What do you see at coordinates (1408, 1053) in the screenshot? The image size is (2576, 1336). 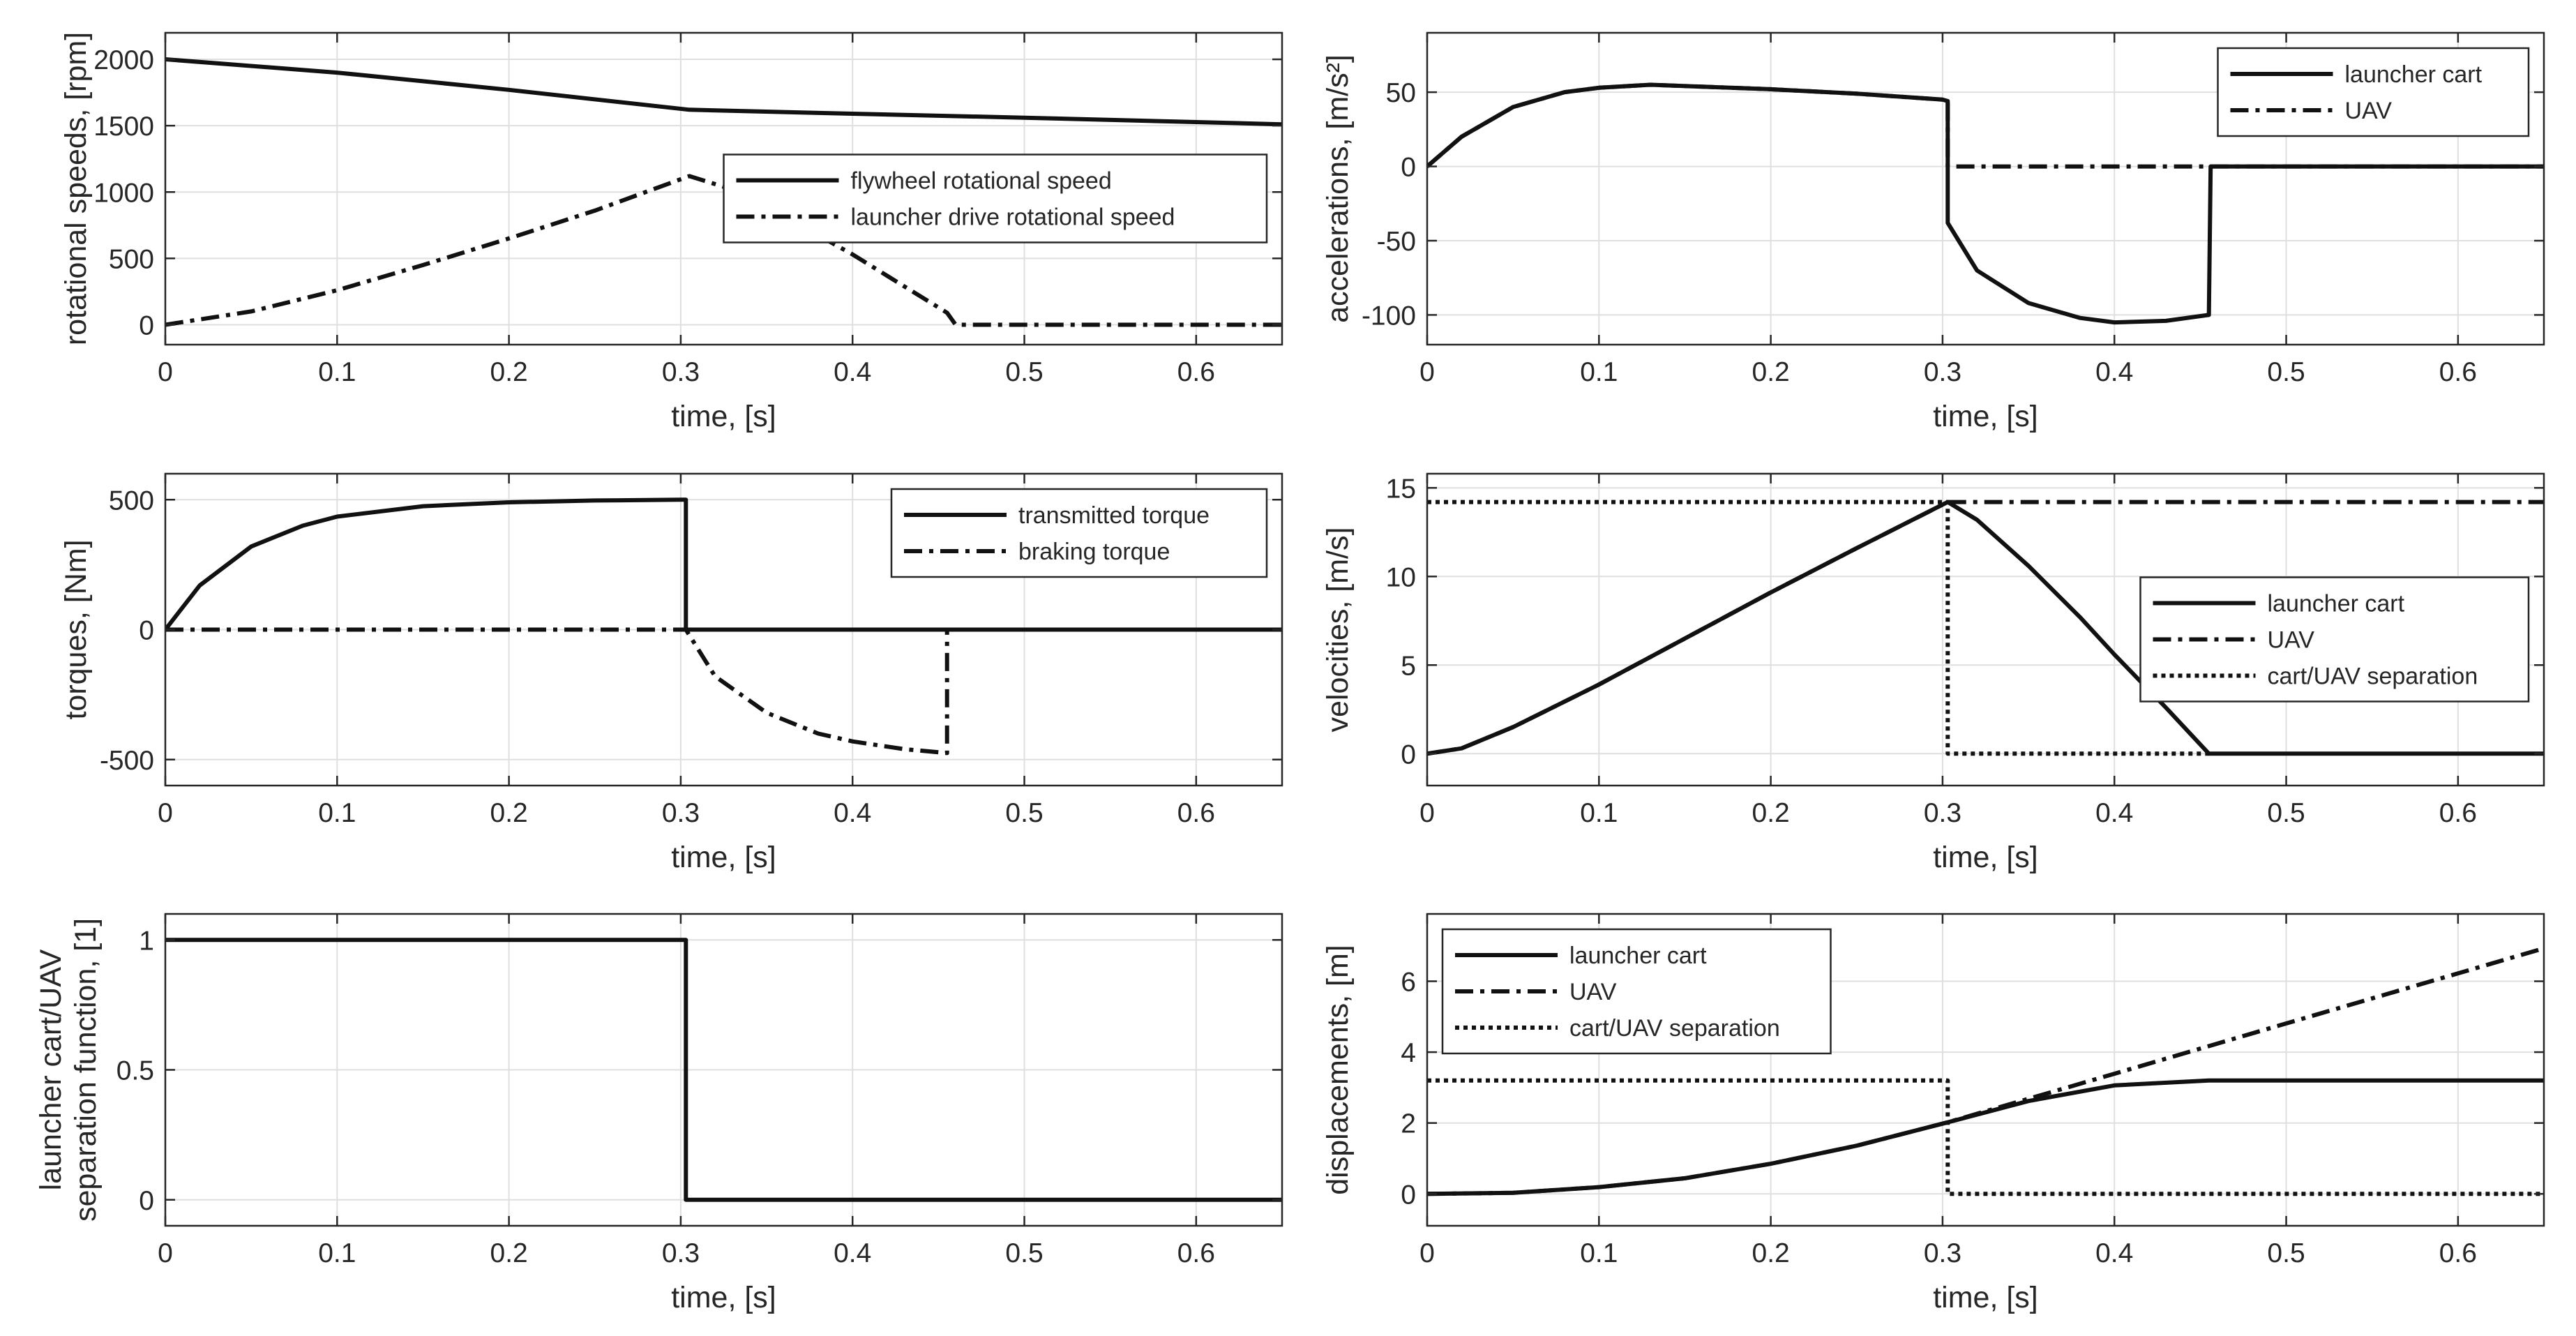 I see `y-tick-label: 4` at bounding box center [1408, 1053].